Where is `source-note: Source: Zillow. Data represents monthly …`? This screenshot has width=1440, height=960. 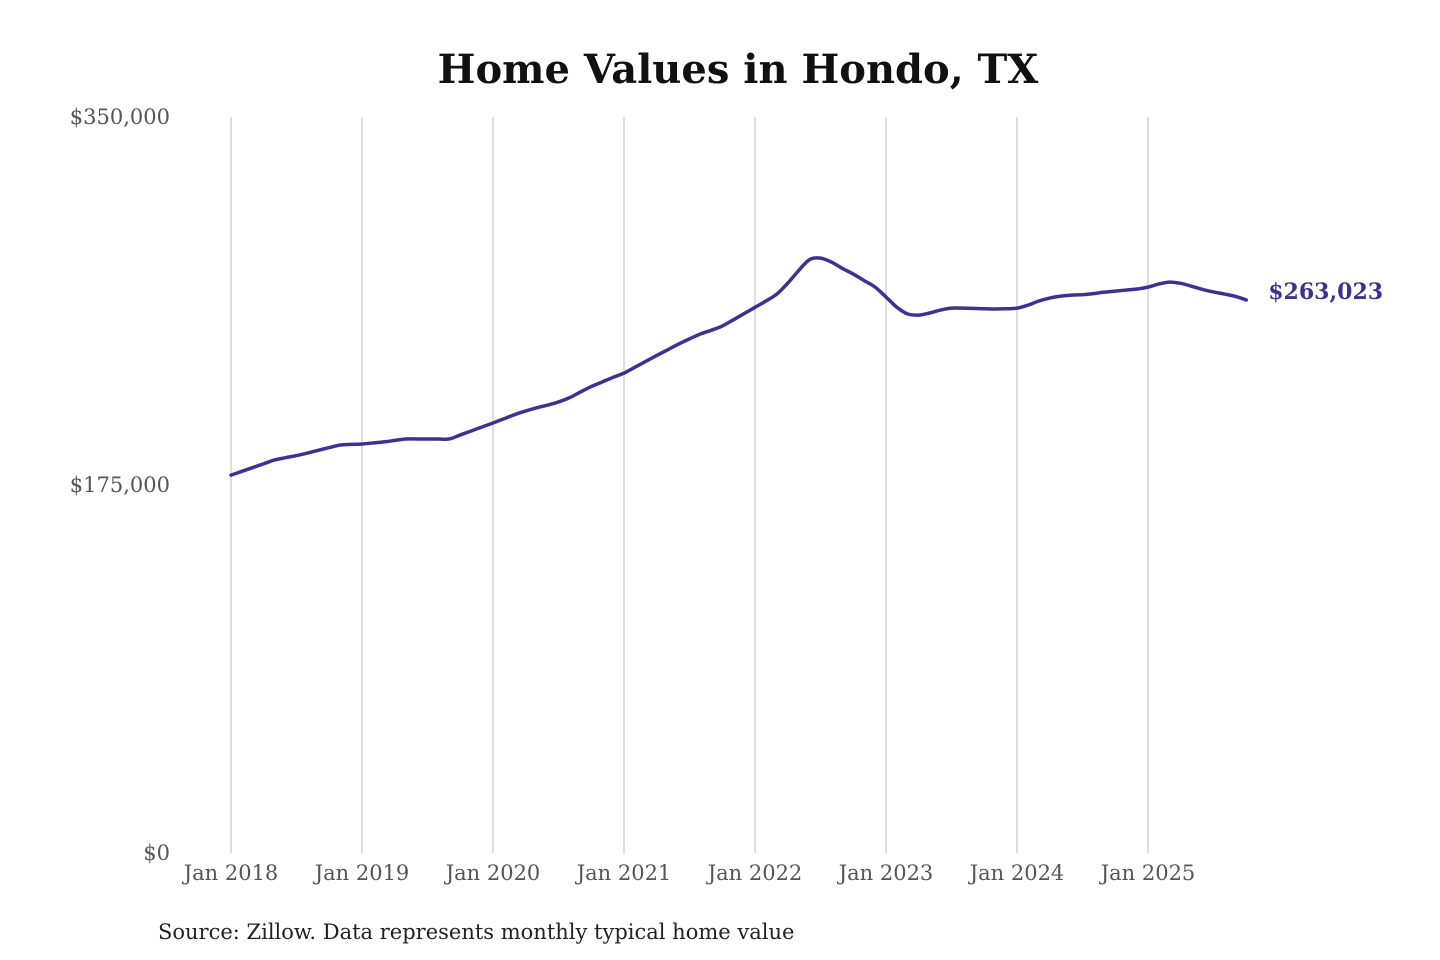 source-note: Source: Zillow. Data represents monthly … is located at coordinates (476, 932).